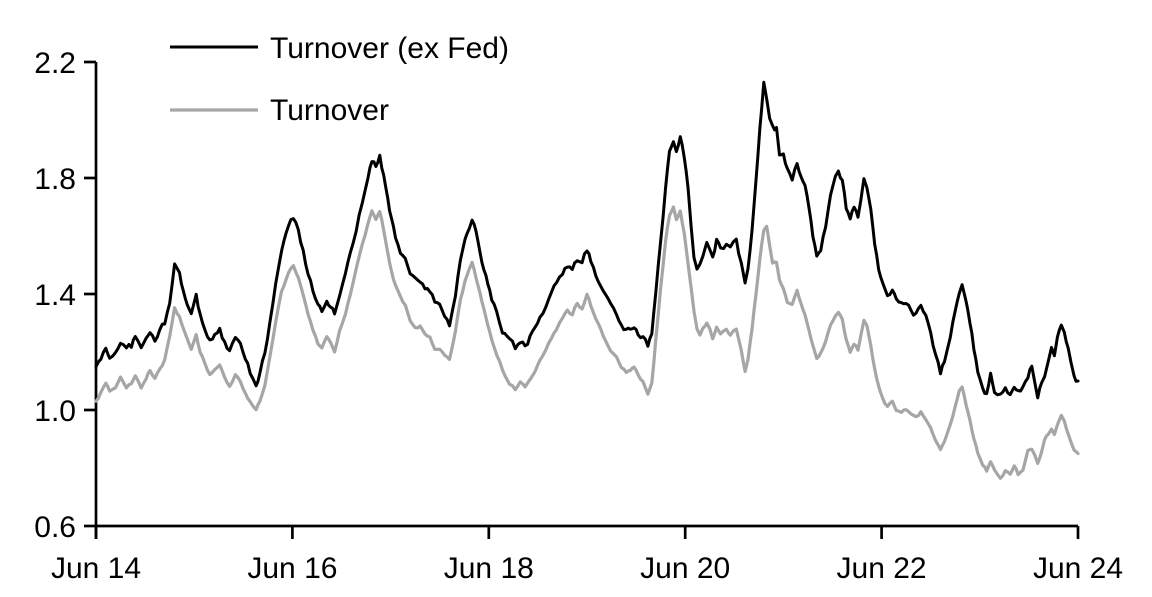 The image size is (1152, 597). I want to click on legend: Turnover (ex Fed) Turnover, so click(339, 79).